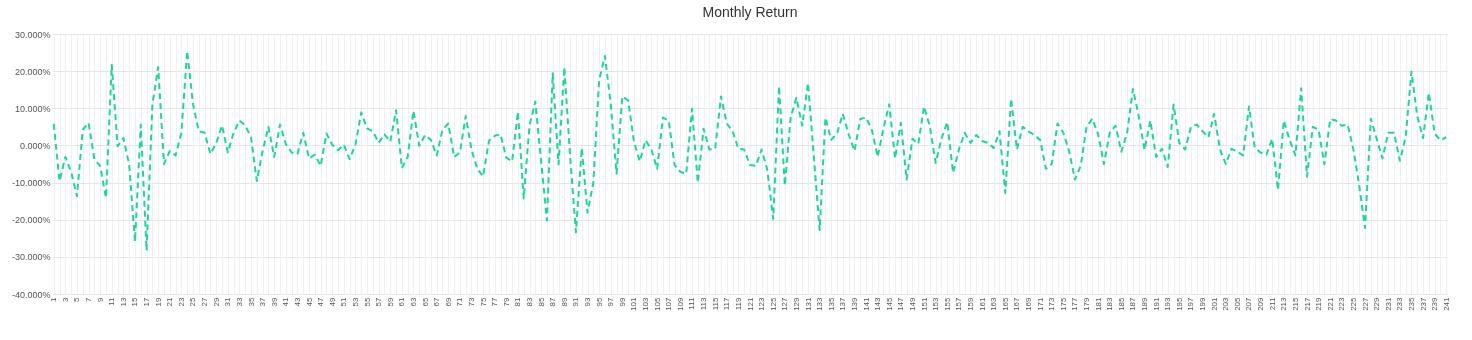  What do you see at coordinates (669, 303) in the screenshot?
I see `x-tick-label: 107` at bounding box center [669, 303].